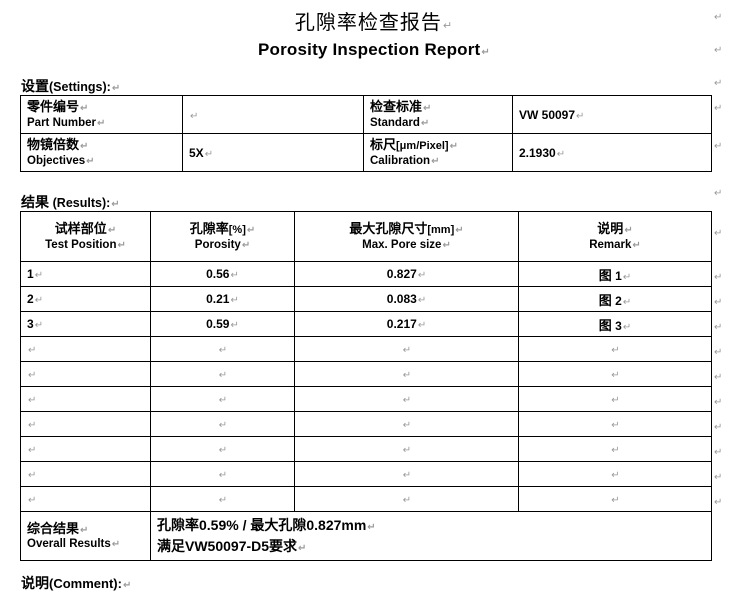 The height and width of the screenshot is (600, 748). What do you see at coordinates (273, 114) in the screenshot?
I see `settings-value-part-number: ↵` at bounding box center [273, 114].